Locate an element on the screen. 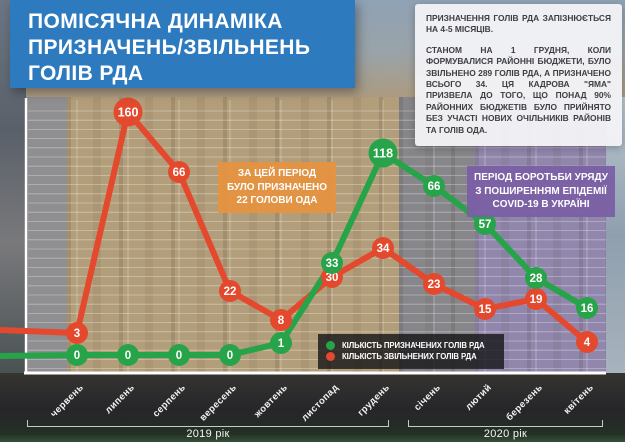  appointed-value-label: 28 is located at coordinates (536, 279).